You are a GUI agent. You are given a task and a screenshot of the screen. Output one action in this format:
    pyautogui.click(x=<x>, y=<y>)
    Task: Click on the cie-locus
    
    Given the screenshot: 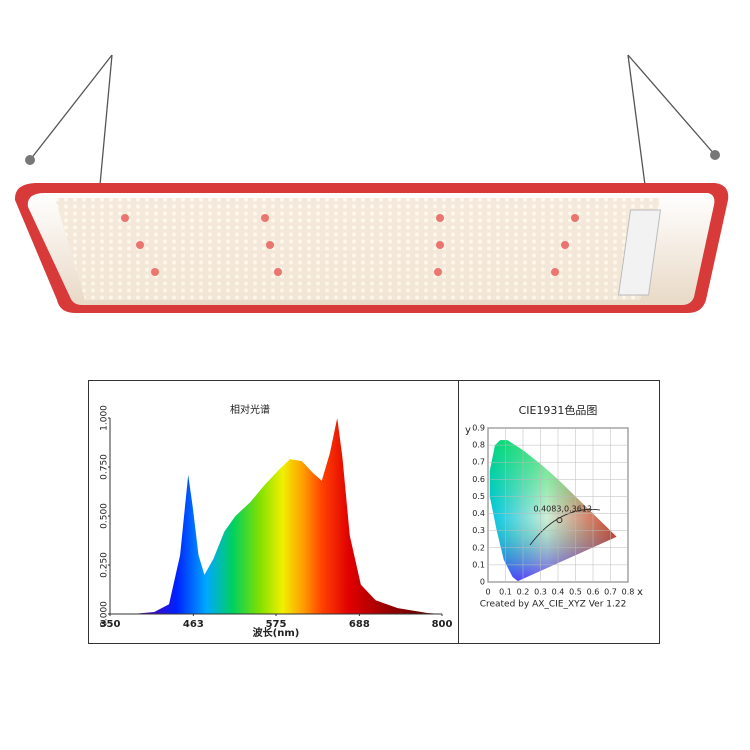 What is the action you would take?
    pyautogui.click(x=553, y=511)
    